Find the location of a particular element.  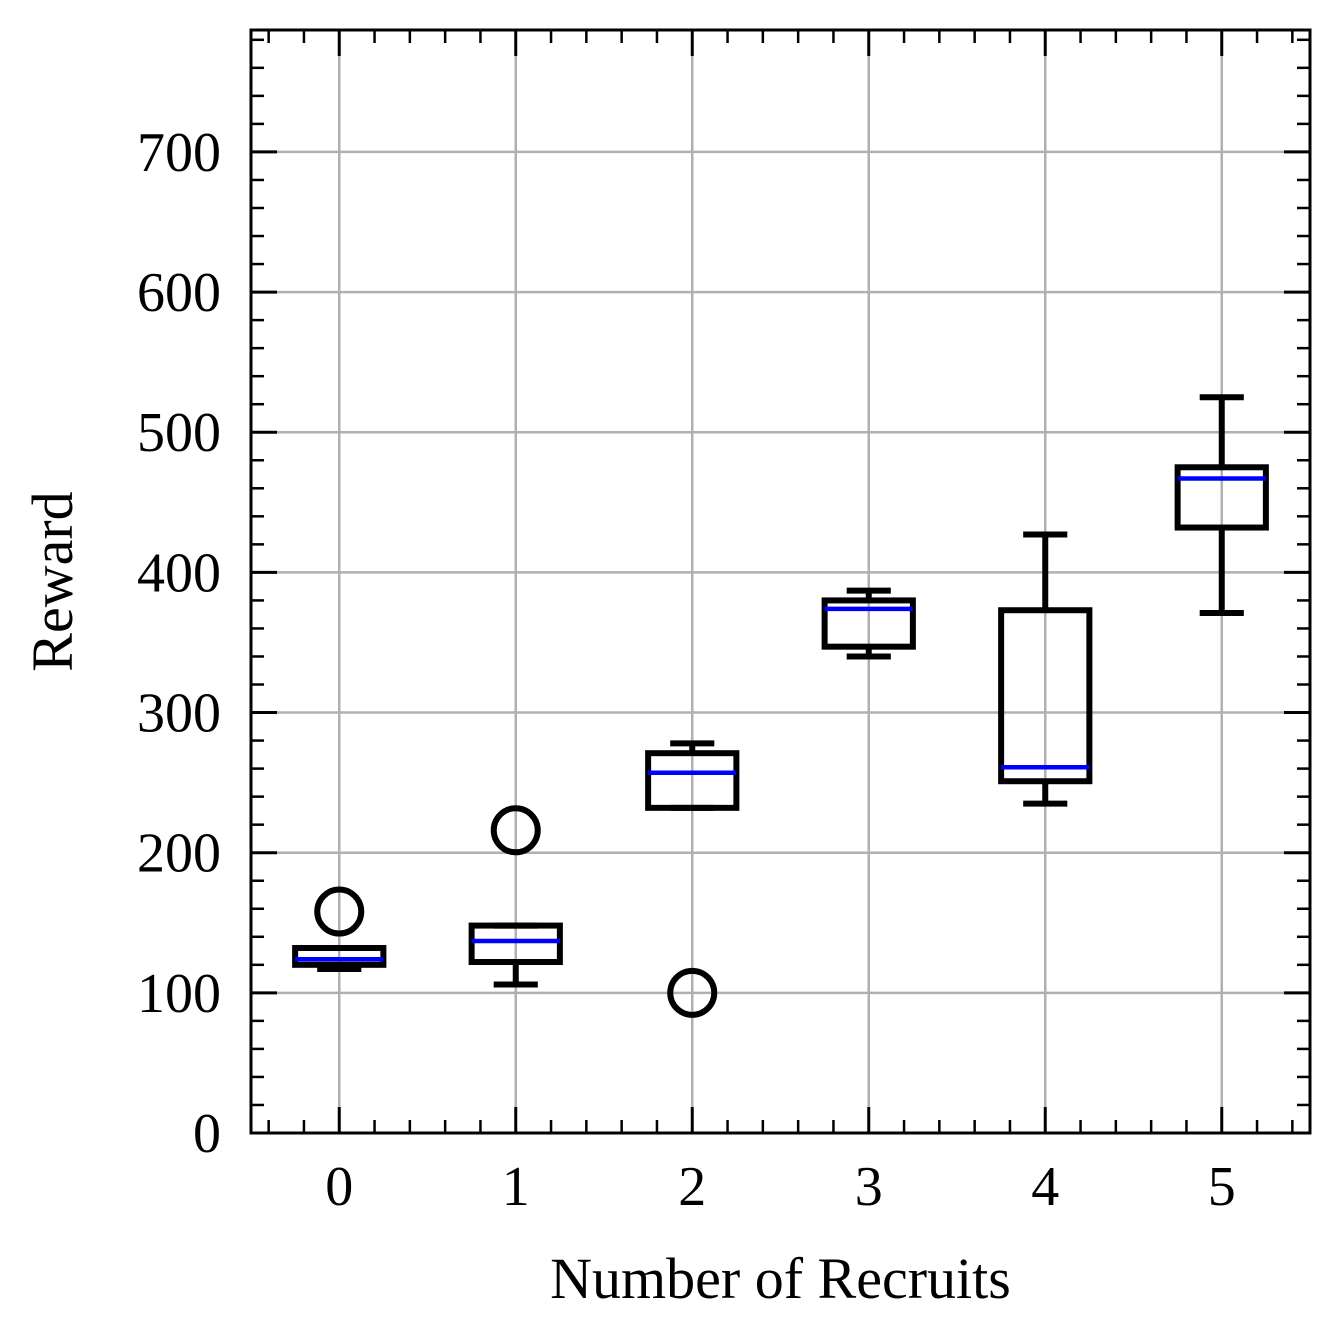

x-tick-label: 1 is located at coordinates (516, 1187).